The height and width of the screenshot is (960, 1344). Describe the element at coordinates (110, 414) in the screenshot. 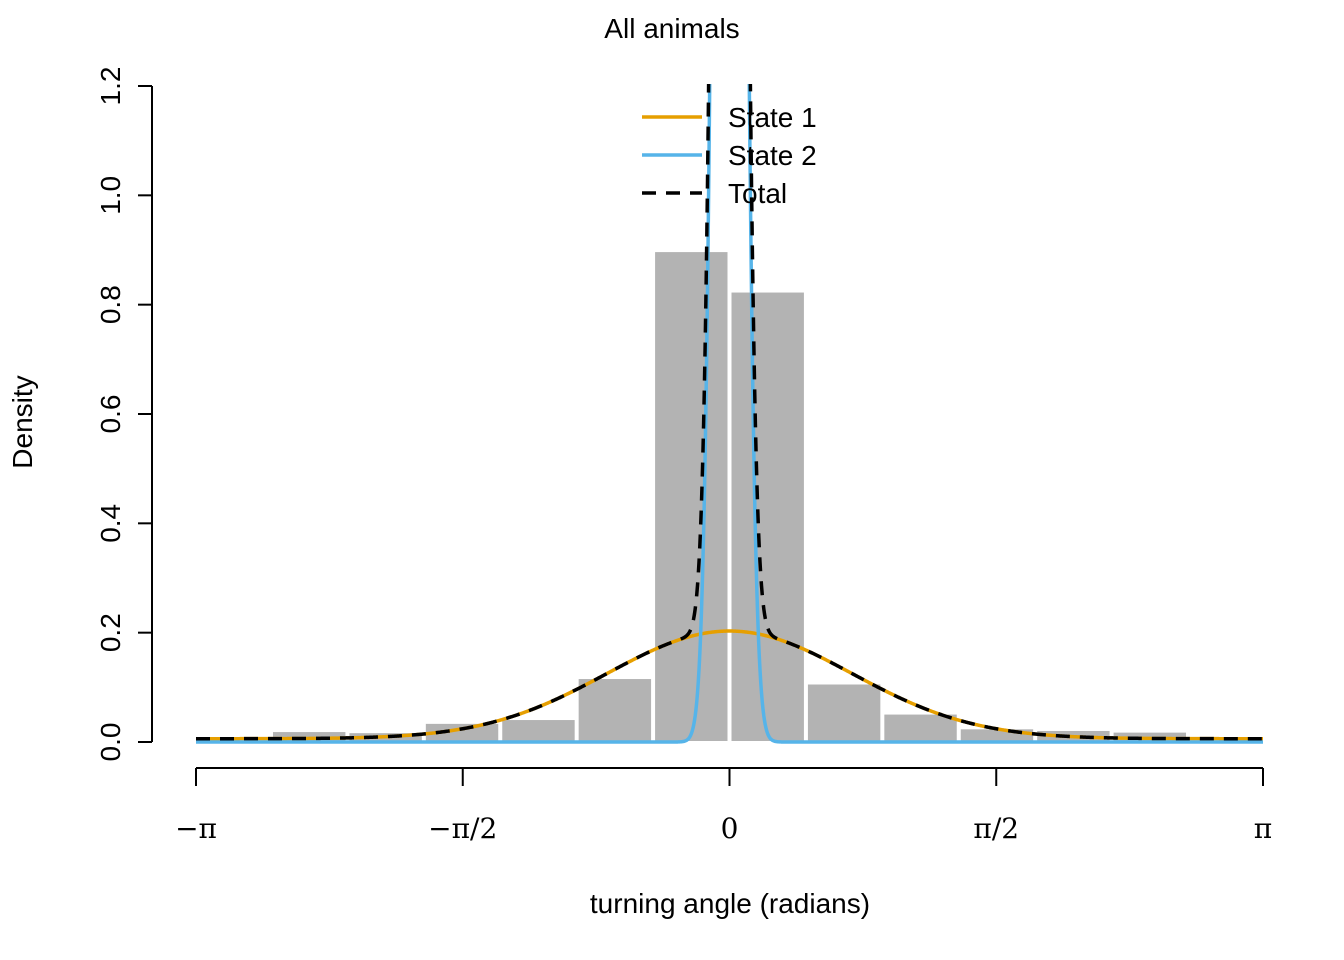

I see `y-tick-label: 0.6` at that location.